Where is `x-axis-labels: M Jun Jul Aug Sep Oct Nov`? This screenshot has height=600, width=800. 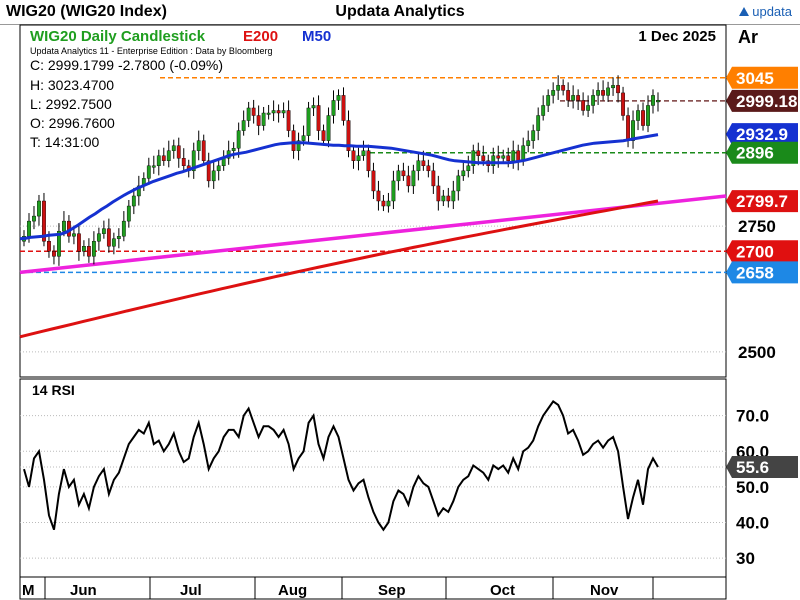
x-axis-labels: M Jun Jul Aug Sep Oct Nov is located at coordinates (338, 588).